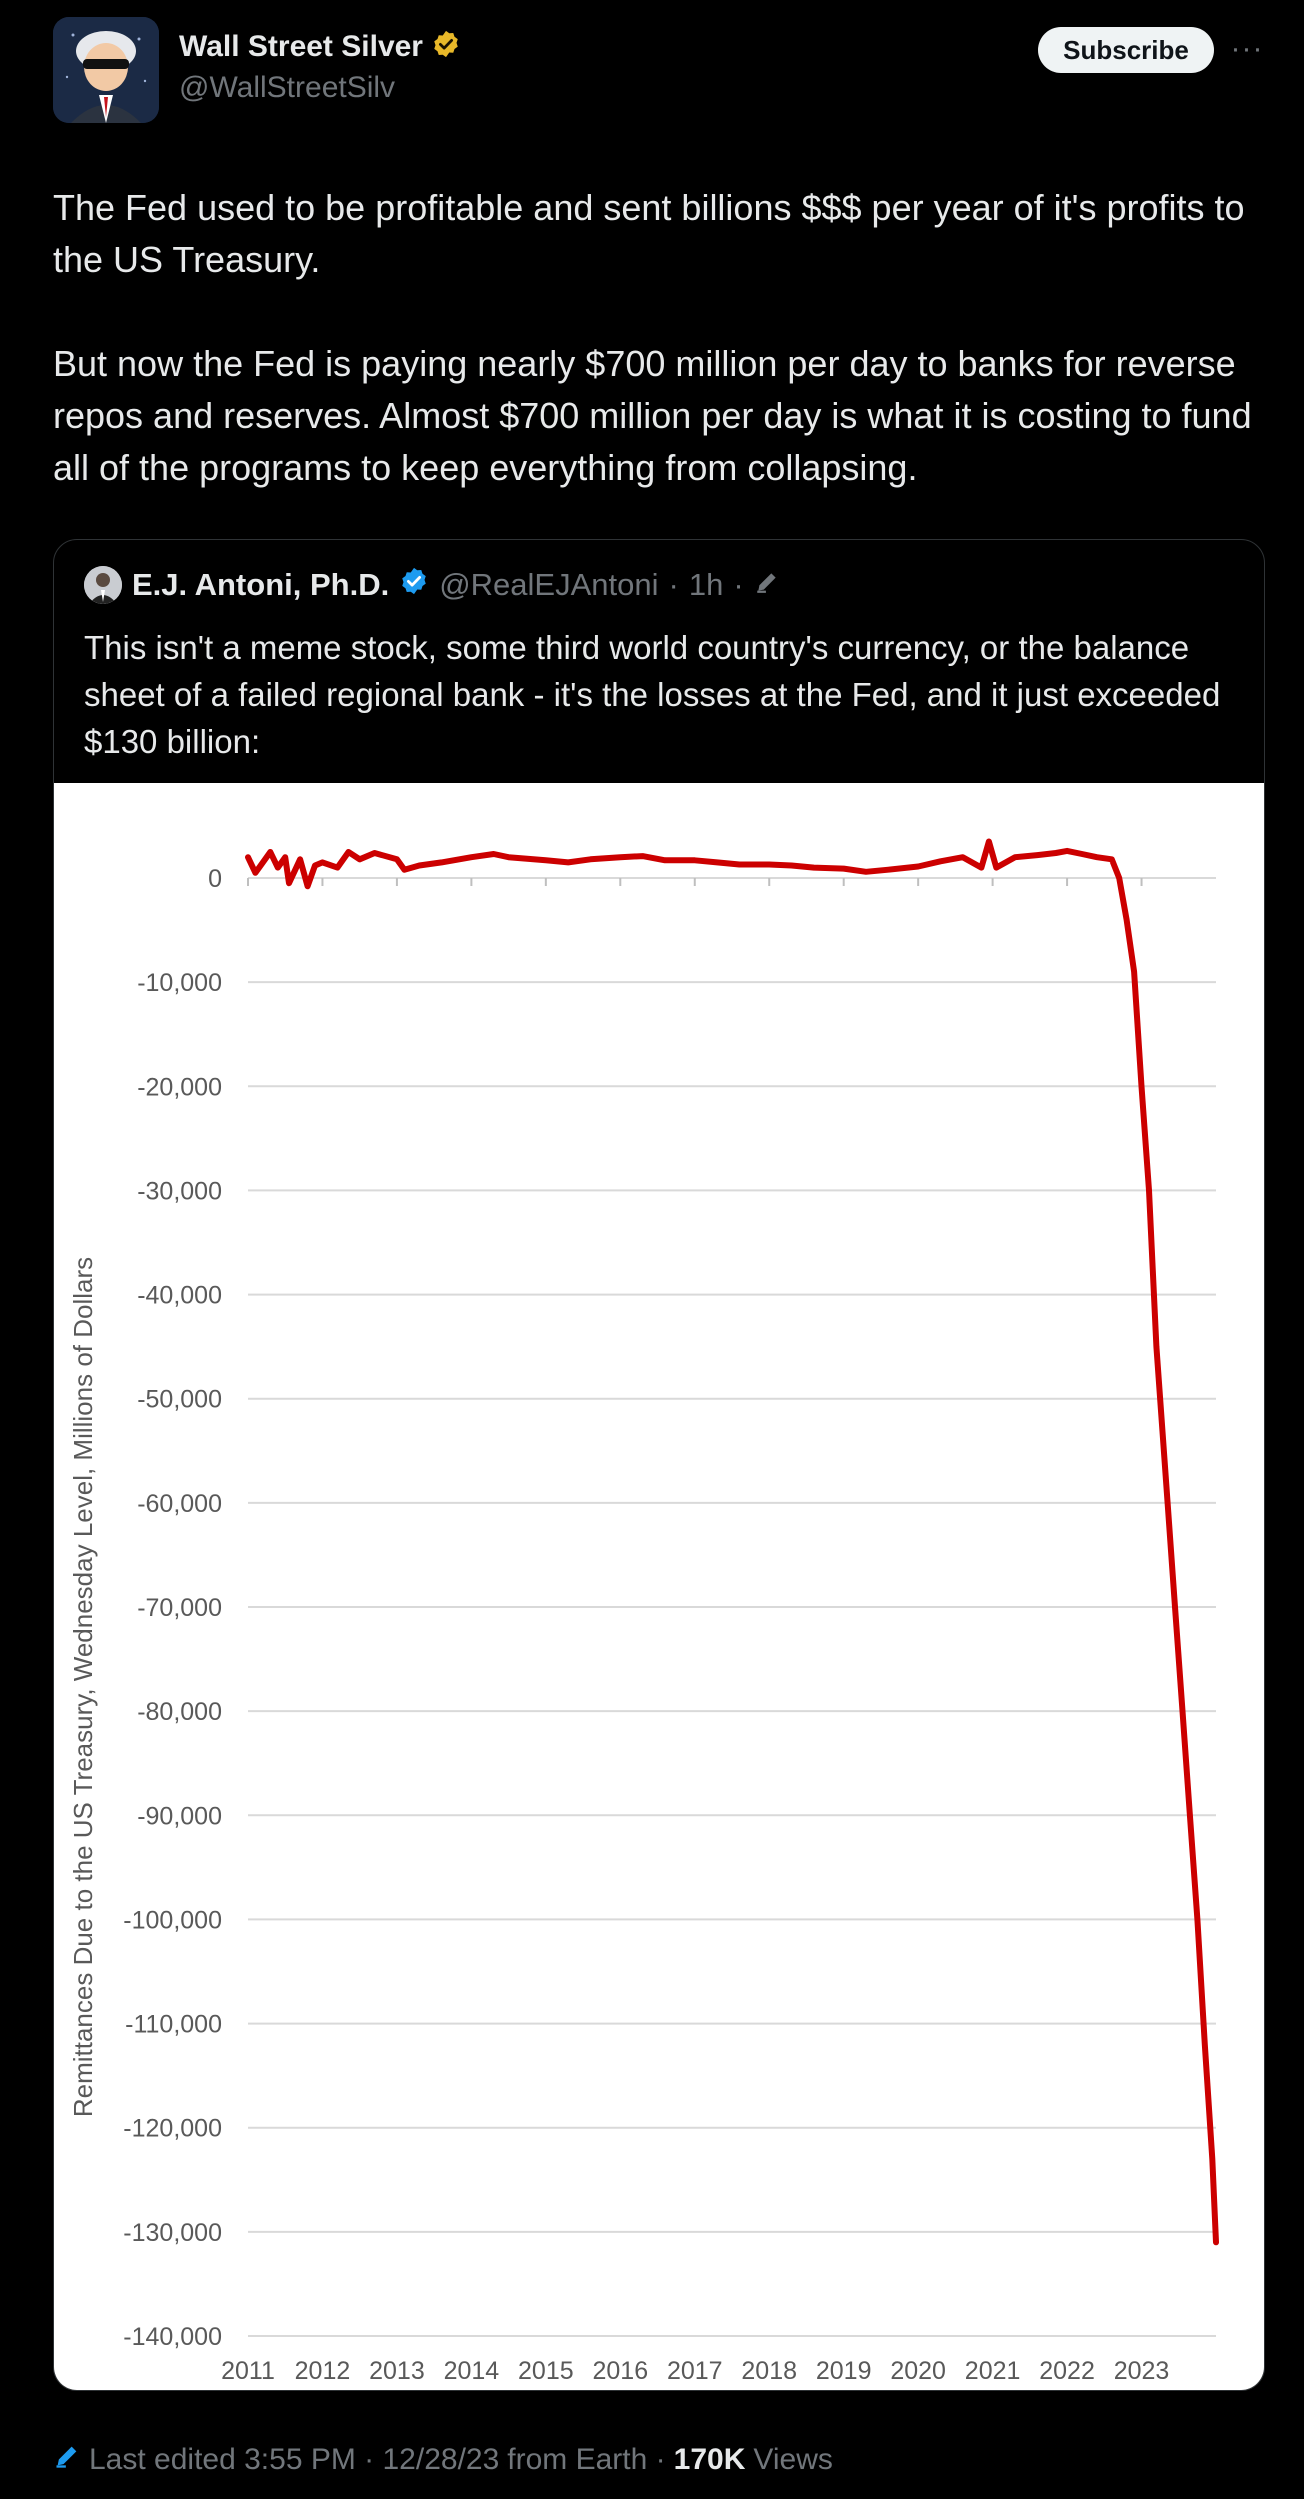  Describe the element at coordinates (695, 2371) in the screenshot. I see `x-tick-label: 2017` at that location.